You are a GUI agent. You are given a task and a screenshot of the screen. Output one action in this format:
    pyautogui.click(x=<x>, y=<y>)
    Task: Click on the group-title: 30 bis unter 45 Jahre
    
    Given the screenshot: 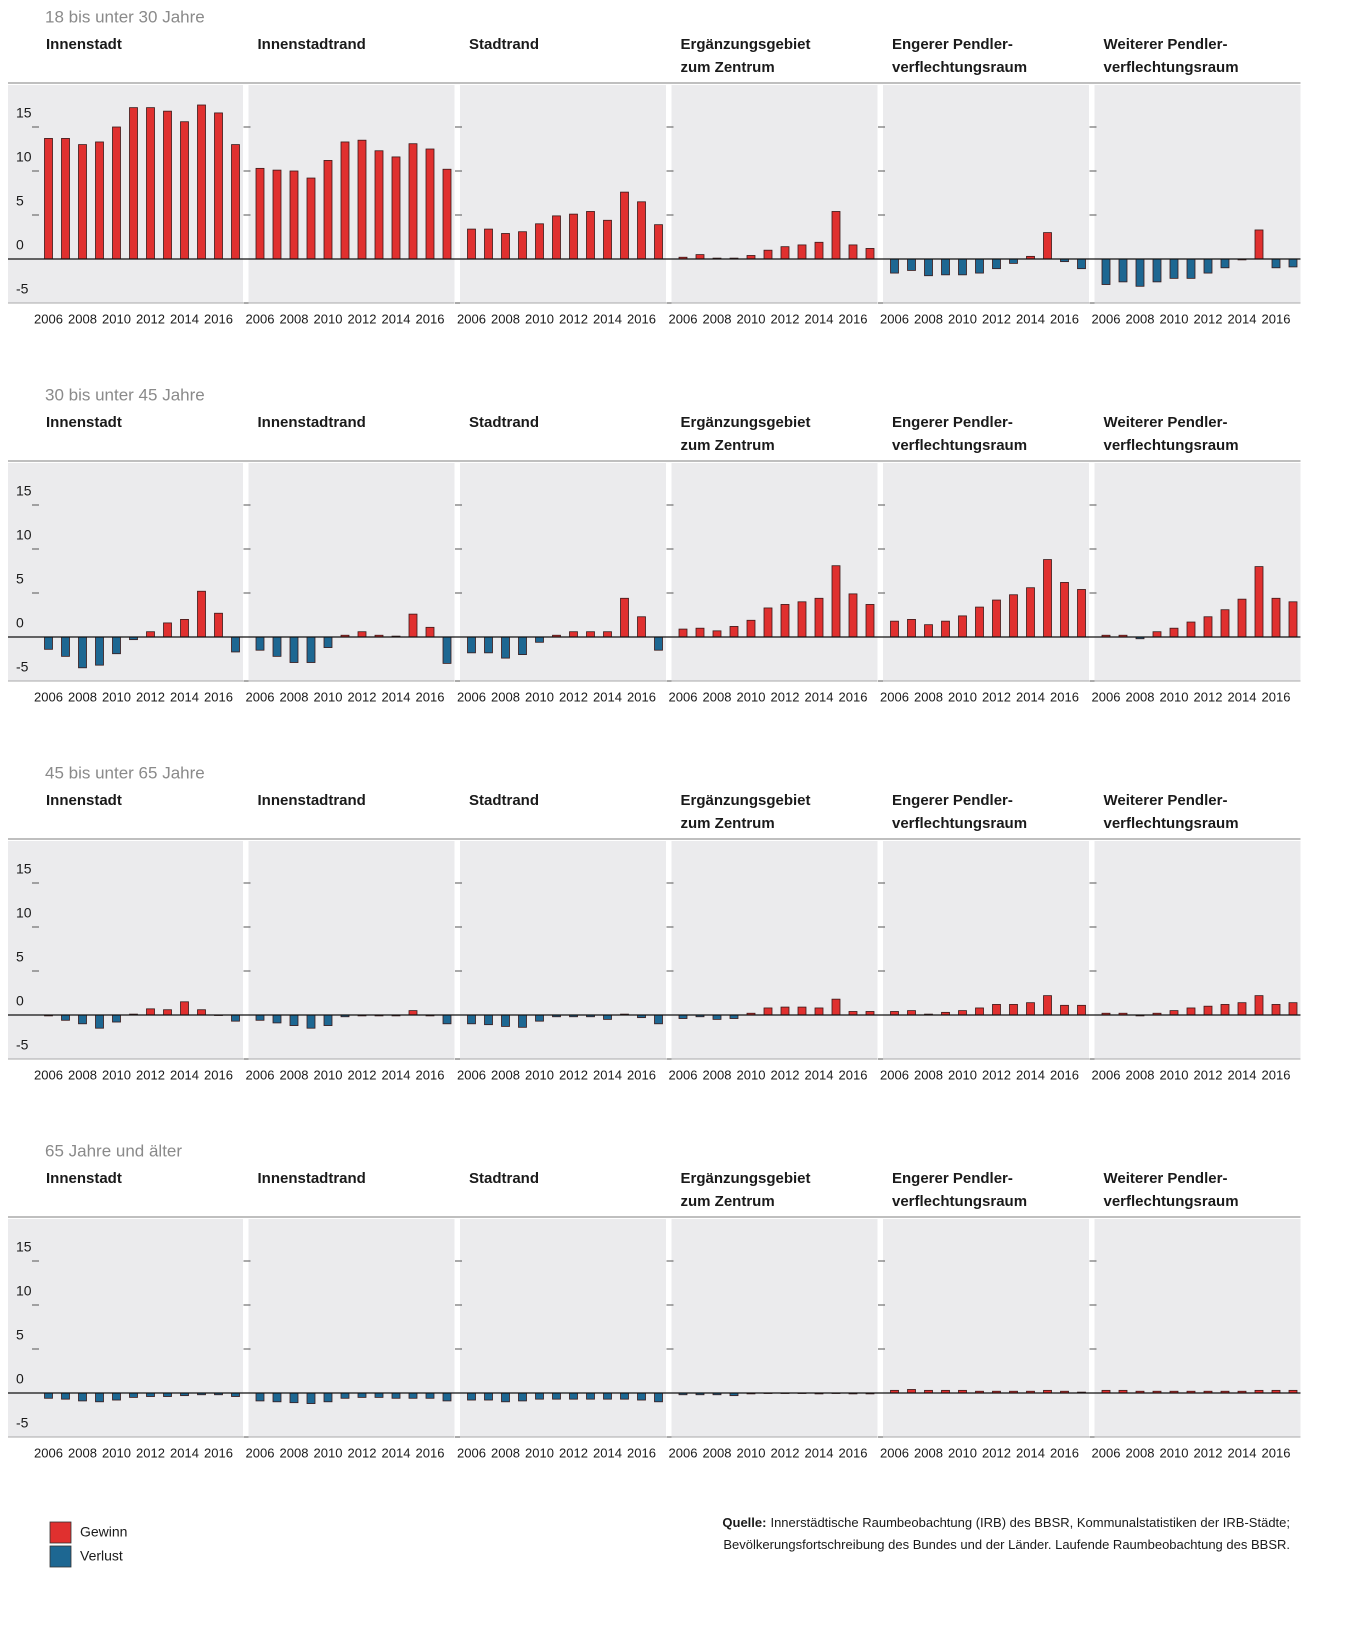 What is the action you would take?
    pyautogui.click(x=125, y=394)
    